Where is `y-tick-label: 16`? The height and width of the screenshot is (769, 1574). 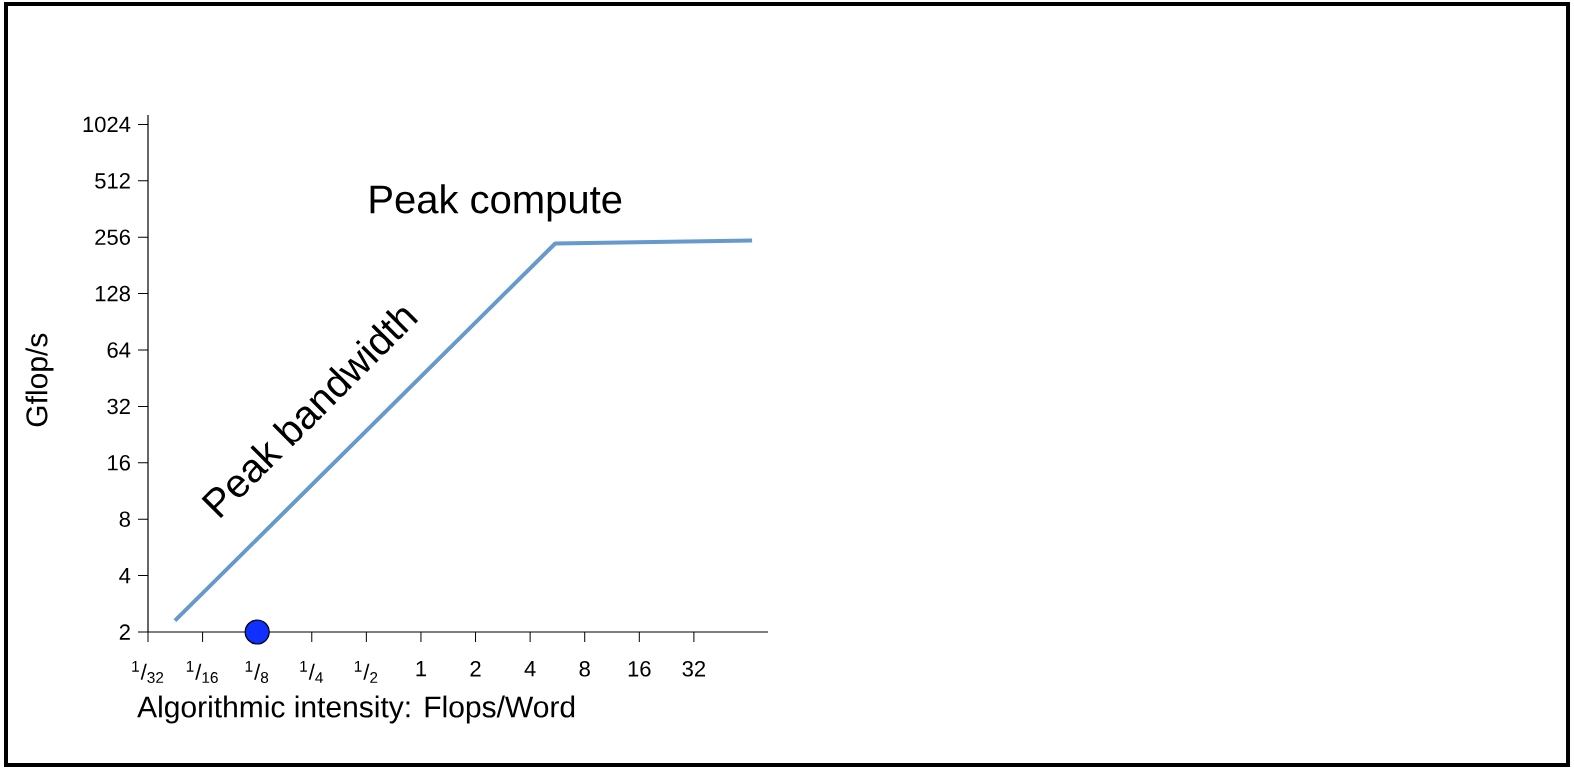
y-tick-label: 16 is located at coordinates (119, 463).